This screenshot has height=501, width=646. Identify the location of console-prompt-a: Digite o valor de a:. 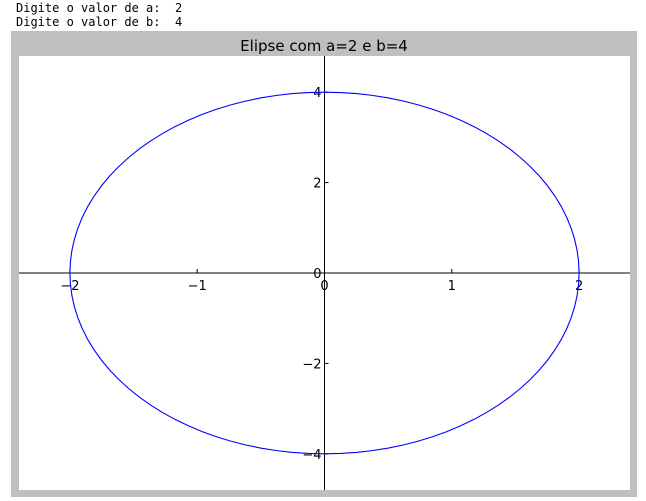
(88, 8).